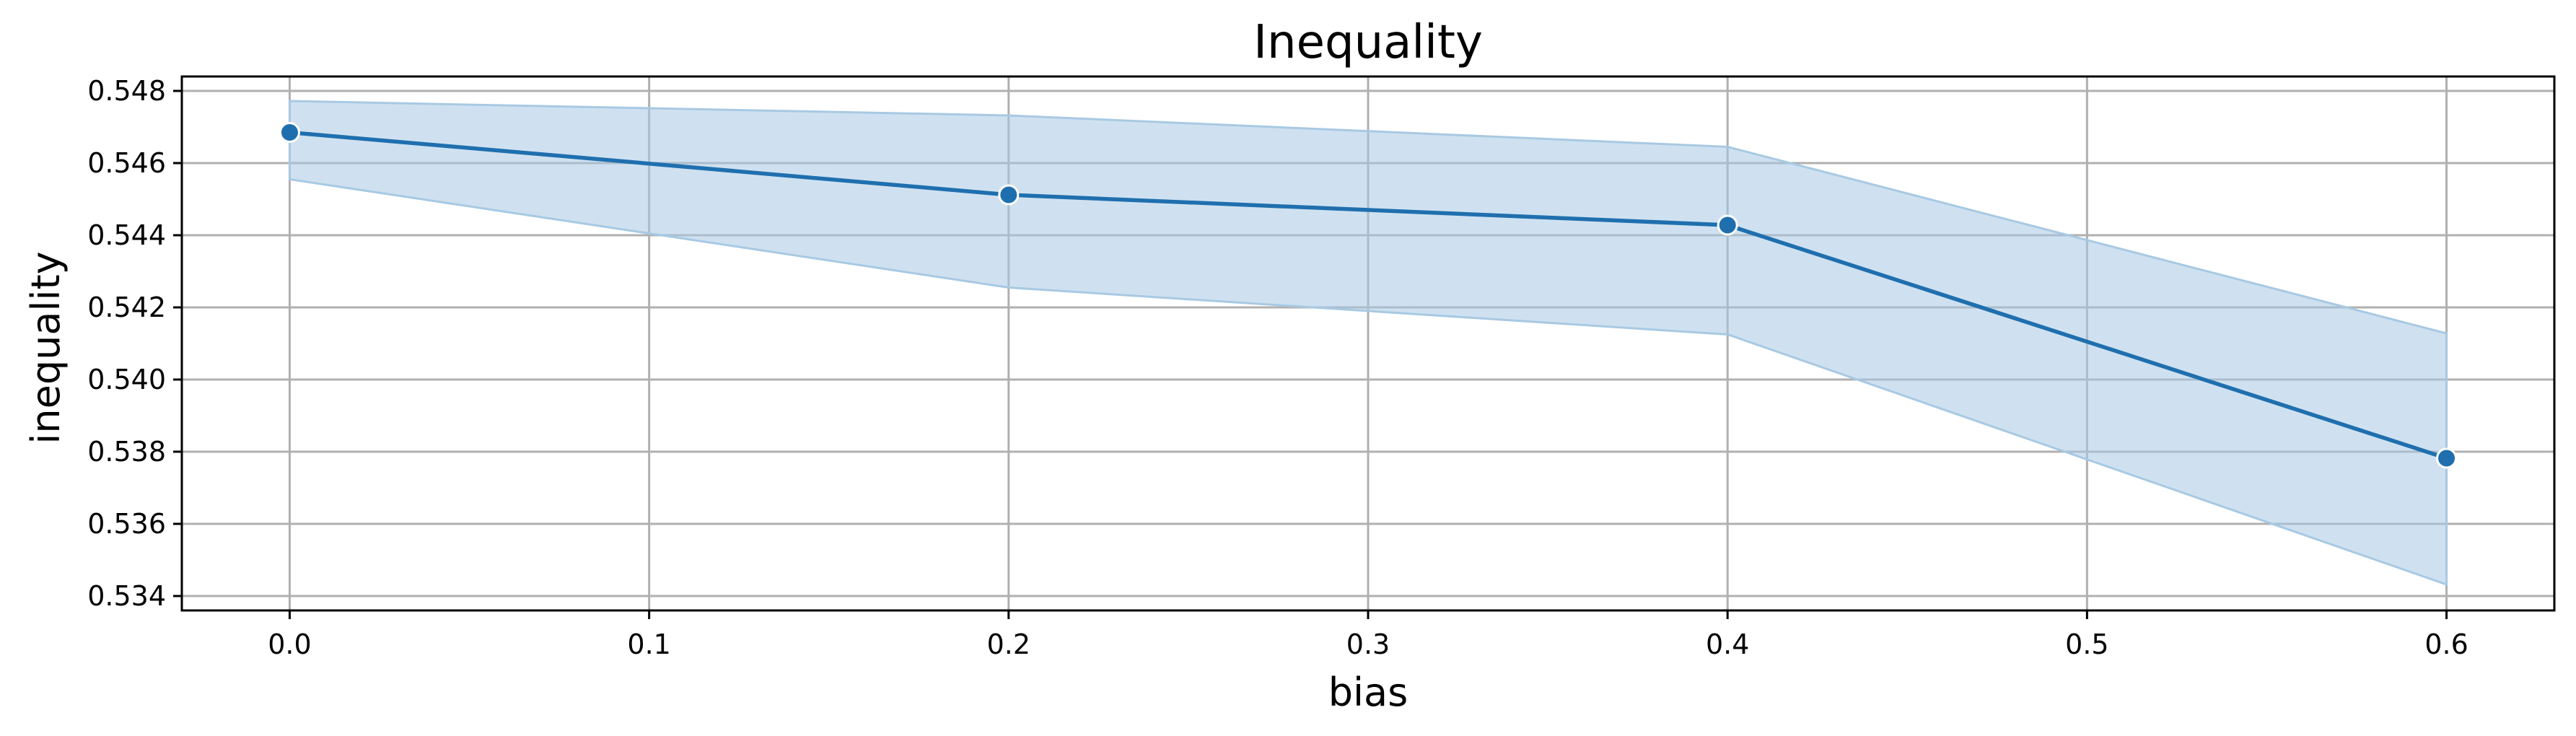 The width and height of the screenshot is (2576, 736). Describe the element at coordinates (1368, 644) in the screenshot. I see `x-tick-label: 0.3` at that location.